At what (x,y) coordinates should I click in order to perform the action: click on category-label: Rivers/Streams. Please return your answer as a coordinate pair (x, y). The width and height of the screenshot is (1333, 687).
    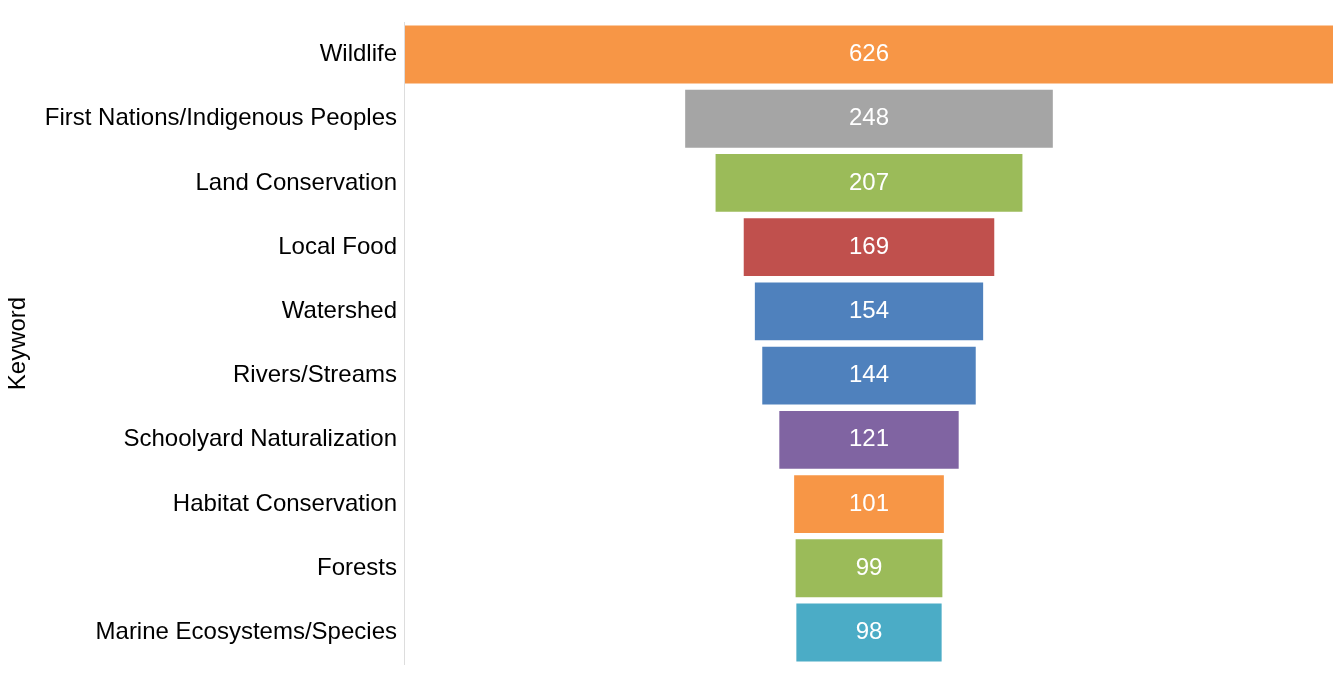
    Looking at the image, I should click on (314, 374).